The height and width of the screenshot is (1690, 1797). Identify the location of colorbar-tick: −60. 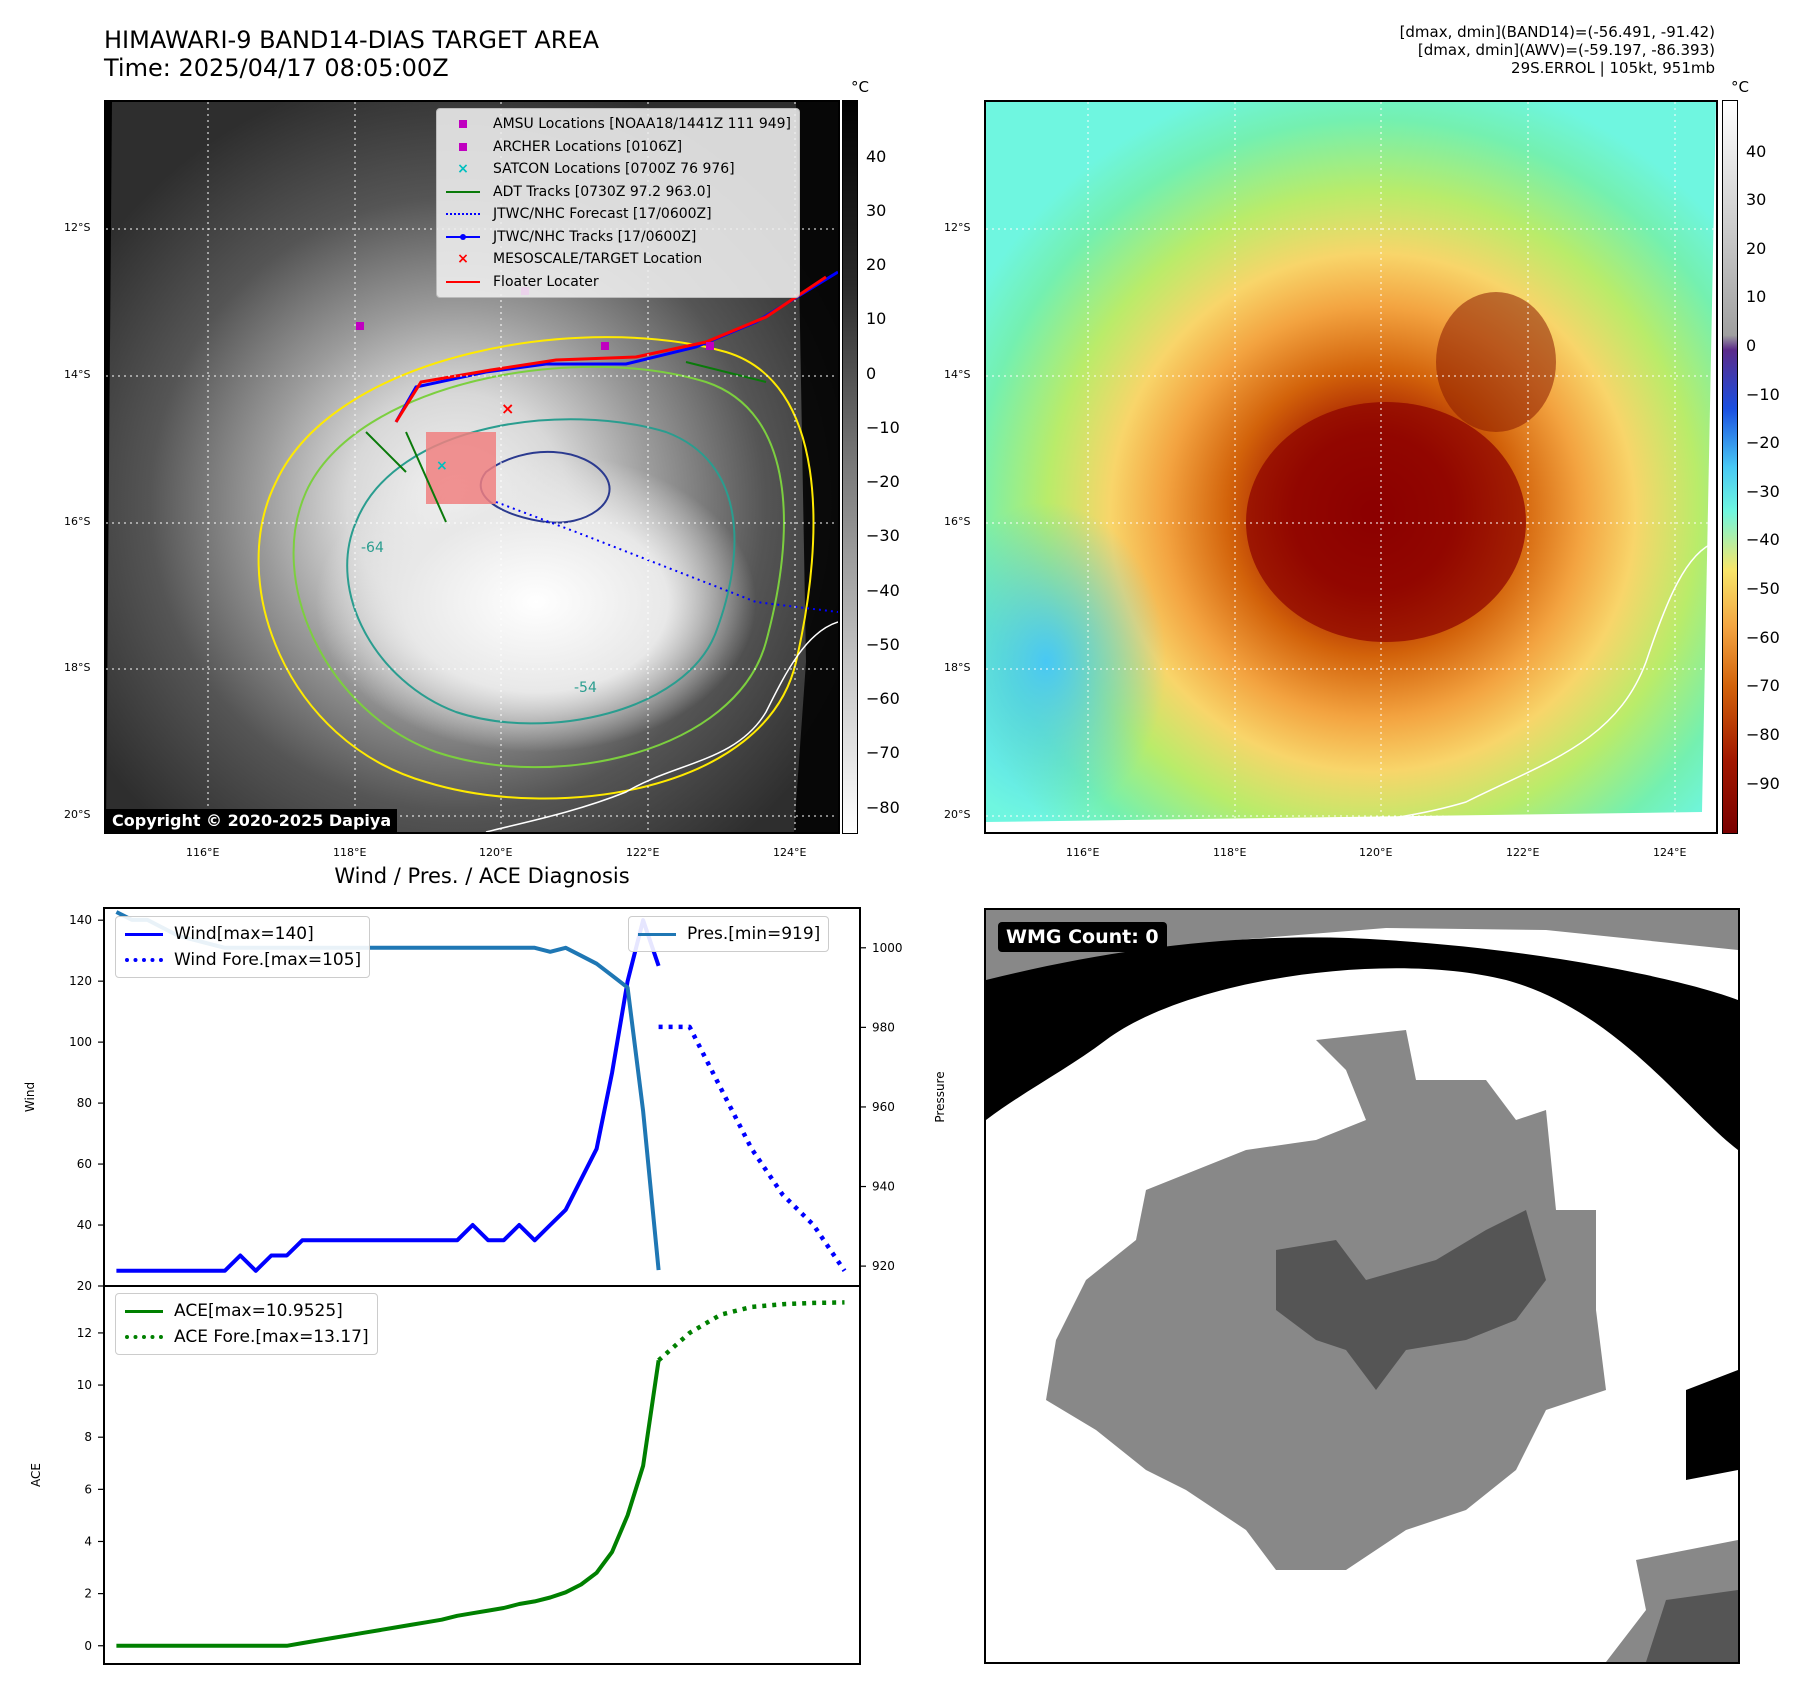
(883, 698).